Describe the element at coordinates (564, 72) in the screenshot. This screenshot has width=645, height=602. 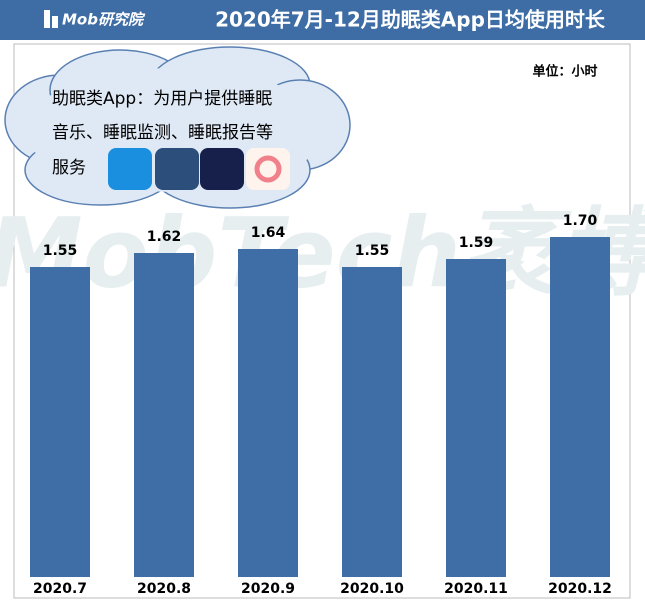
I see `unit-label: 单位：小时` at that location.